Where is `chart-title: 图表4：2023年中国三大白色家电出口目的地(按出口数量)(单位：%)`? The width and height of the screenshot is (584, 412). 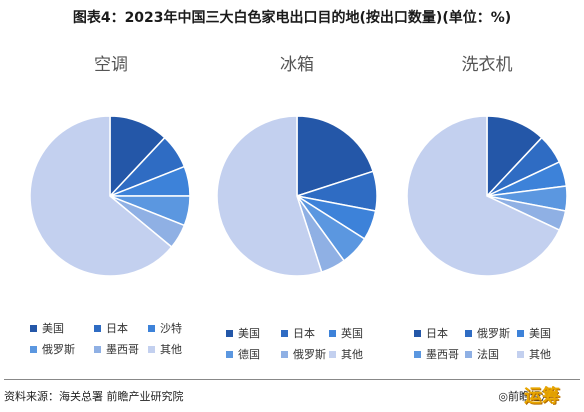 chart-title: 图表4：2023年中国三大白色家电出口目的地(按出口数量)(单位：%) is located at coordinates (292, 18).